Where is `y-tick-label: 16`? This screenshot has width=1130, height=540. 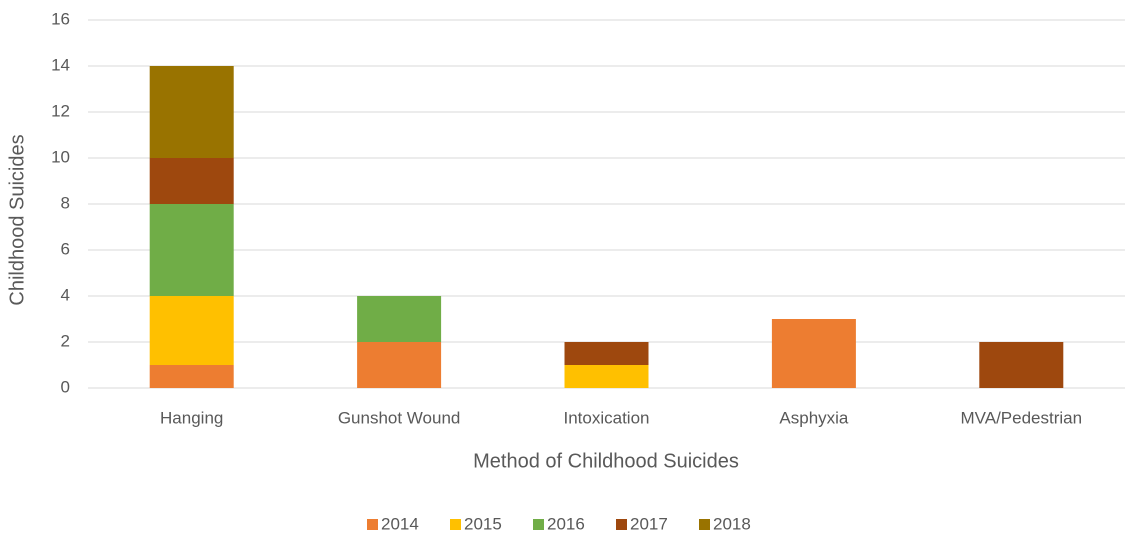
y-tick-label: 16 is located at coordinates (60, 18).